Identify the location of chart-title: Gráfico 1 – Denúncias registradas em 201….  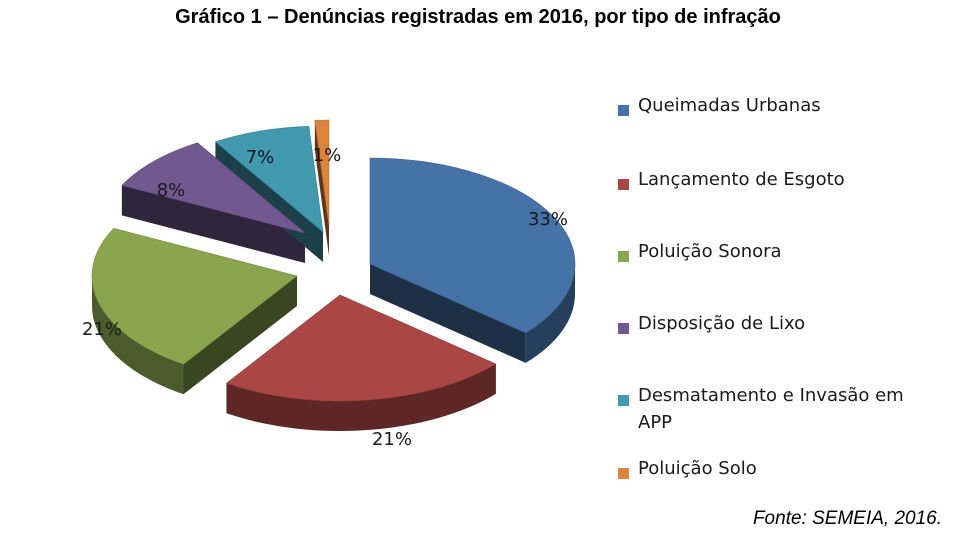
(478, 17).